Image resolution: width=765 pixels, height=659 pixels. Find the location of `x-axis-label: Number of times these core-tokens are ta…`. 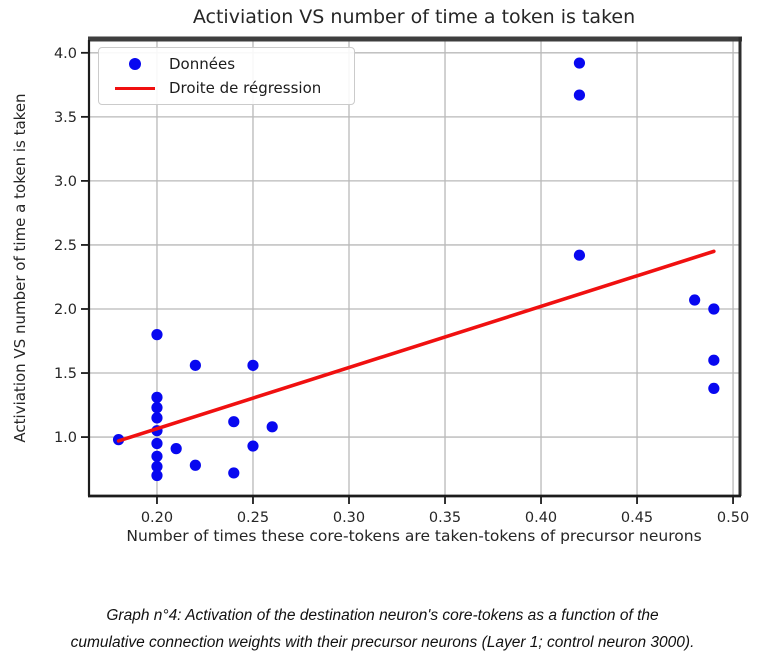

x-axis-label: Number of times these core-tokens are ta… is located at coordinates (414, 536).